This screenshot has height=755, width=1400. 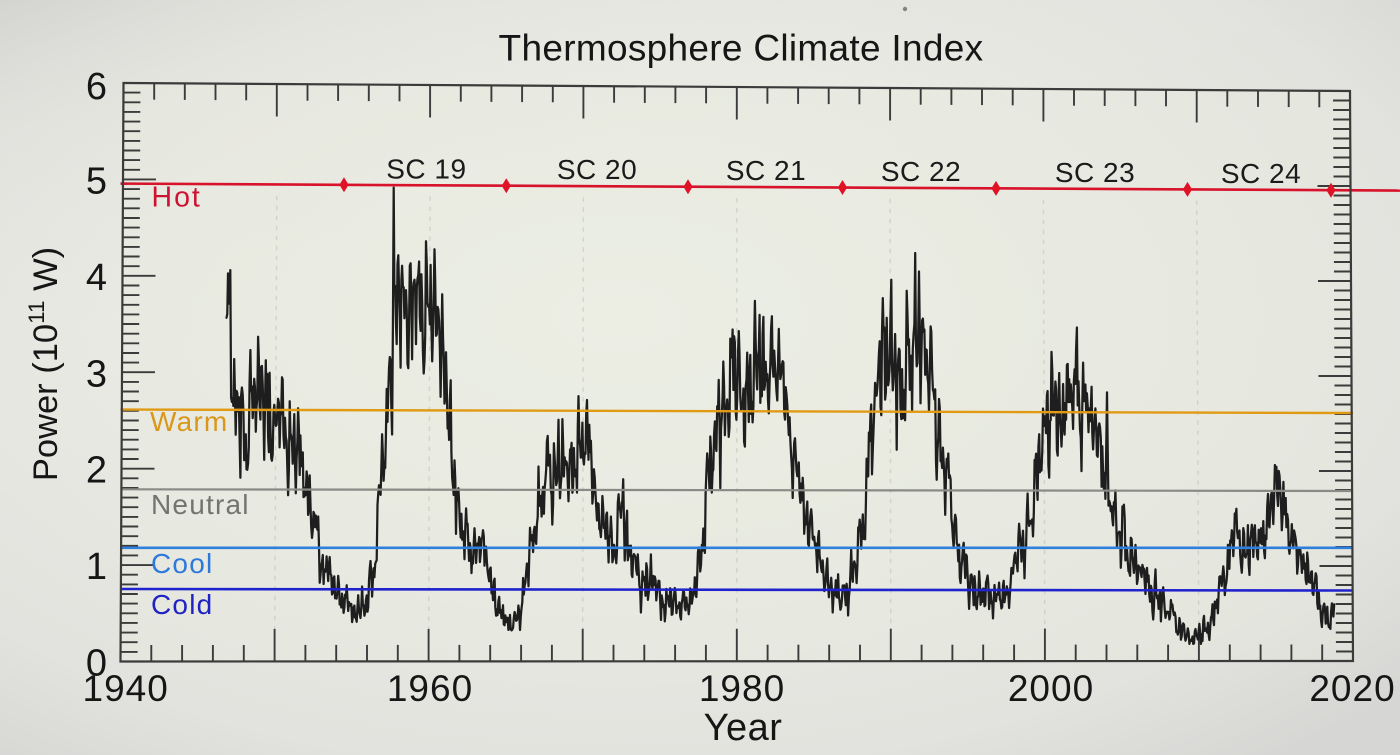 I want to click on svg-text: 2000, so click(x=1051, y=688).